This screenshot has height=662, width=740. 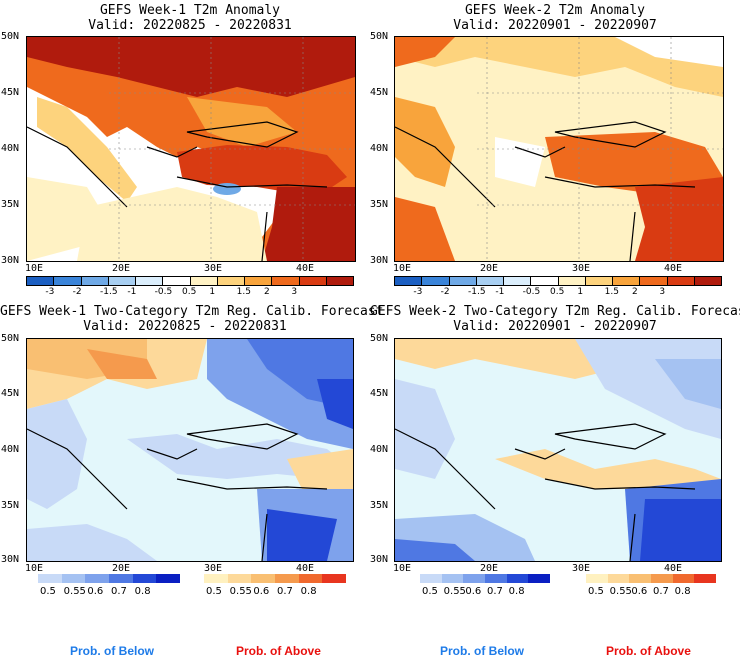 I want to click on colorbar-label: -3, so click(x=418, y=292).